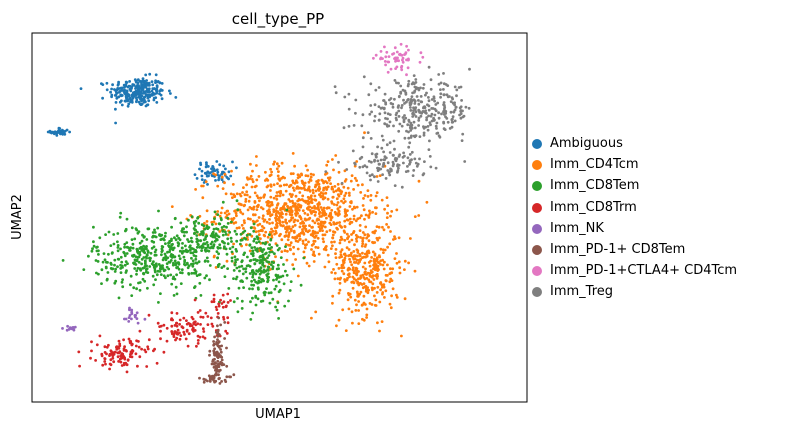  I want to click on legend-label: Imm_PD-1+CTLA4+ CD4Tcm, so click(644, 271).